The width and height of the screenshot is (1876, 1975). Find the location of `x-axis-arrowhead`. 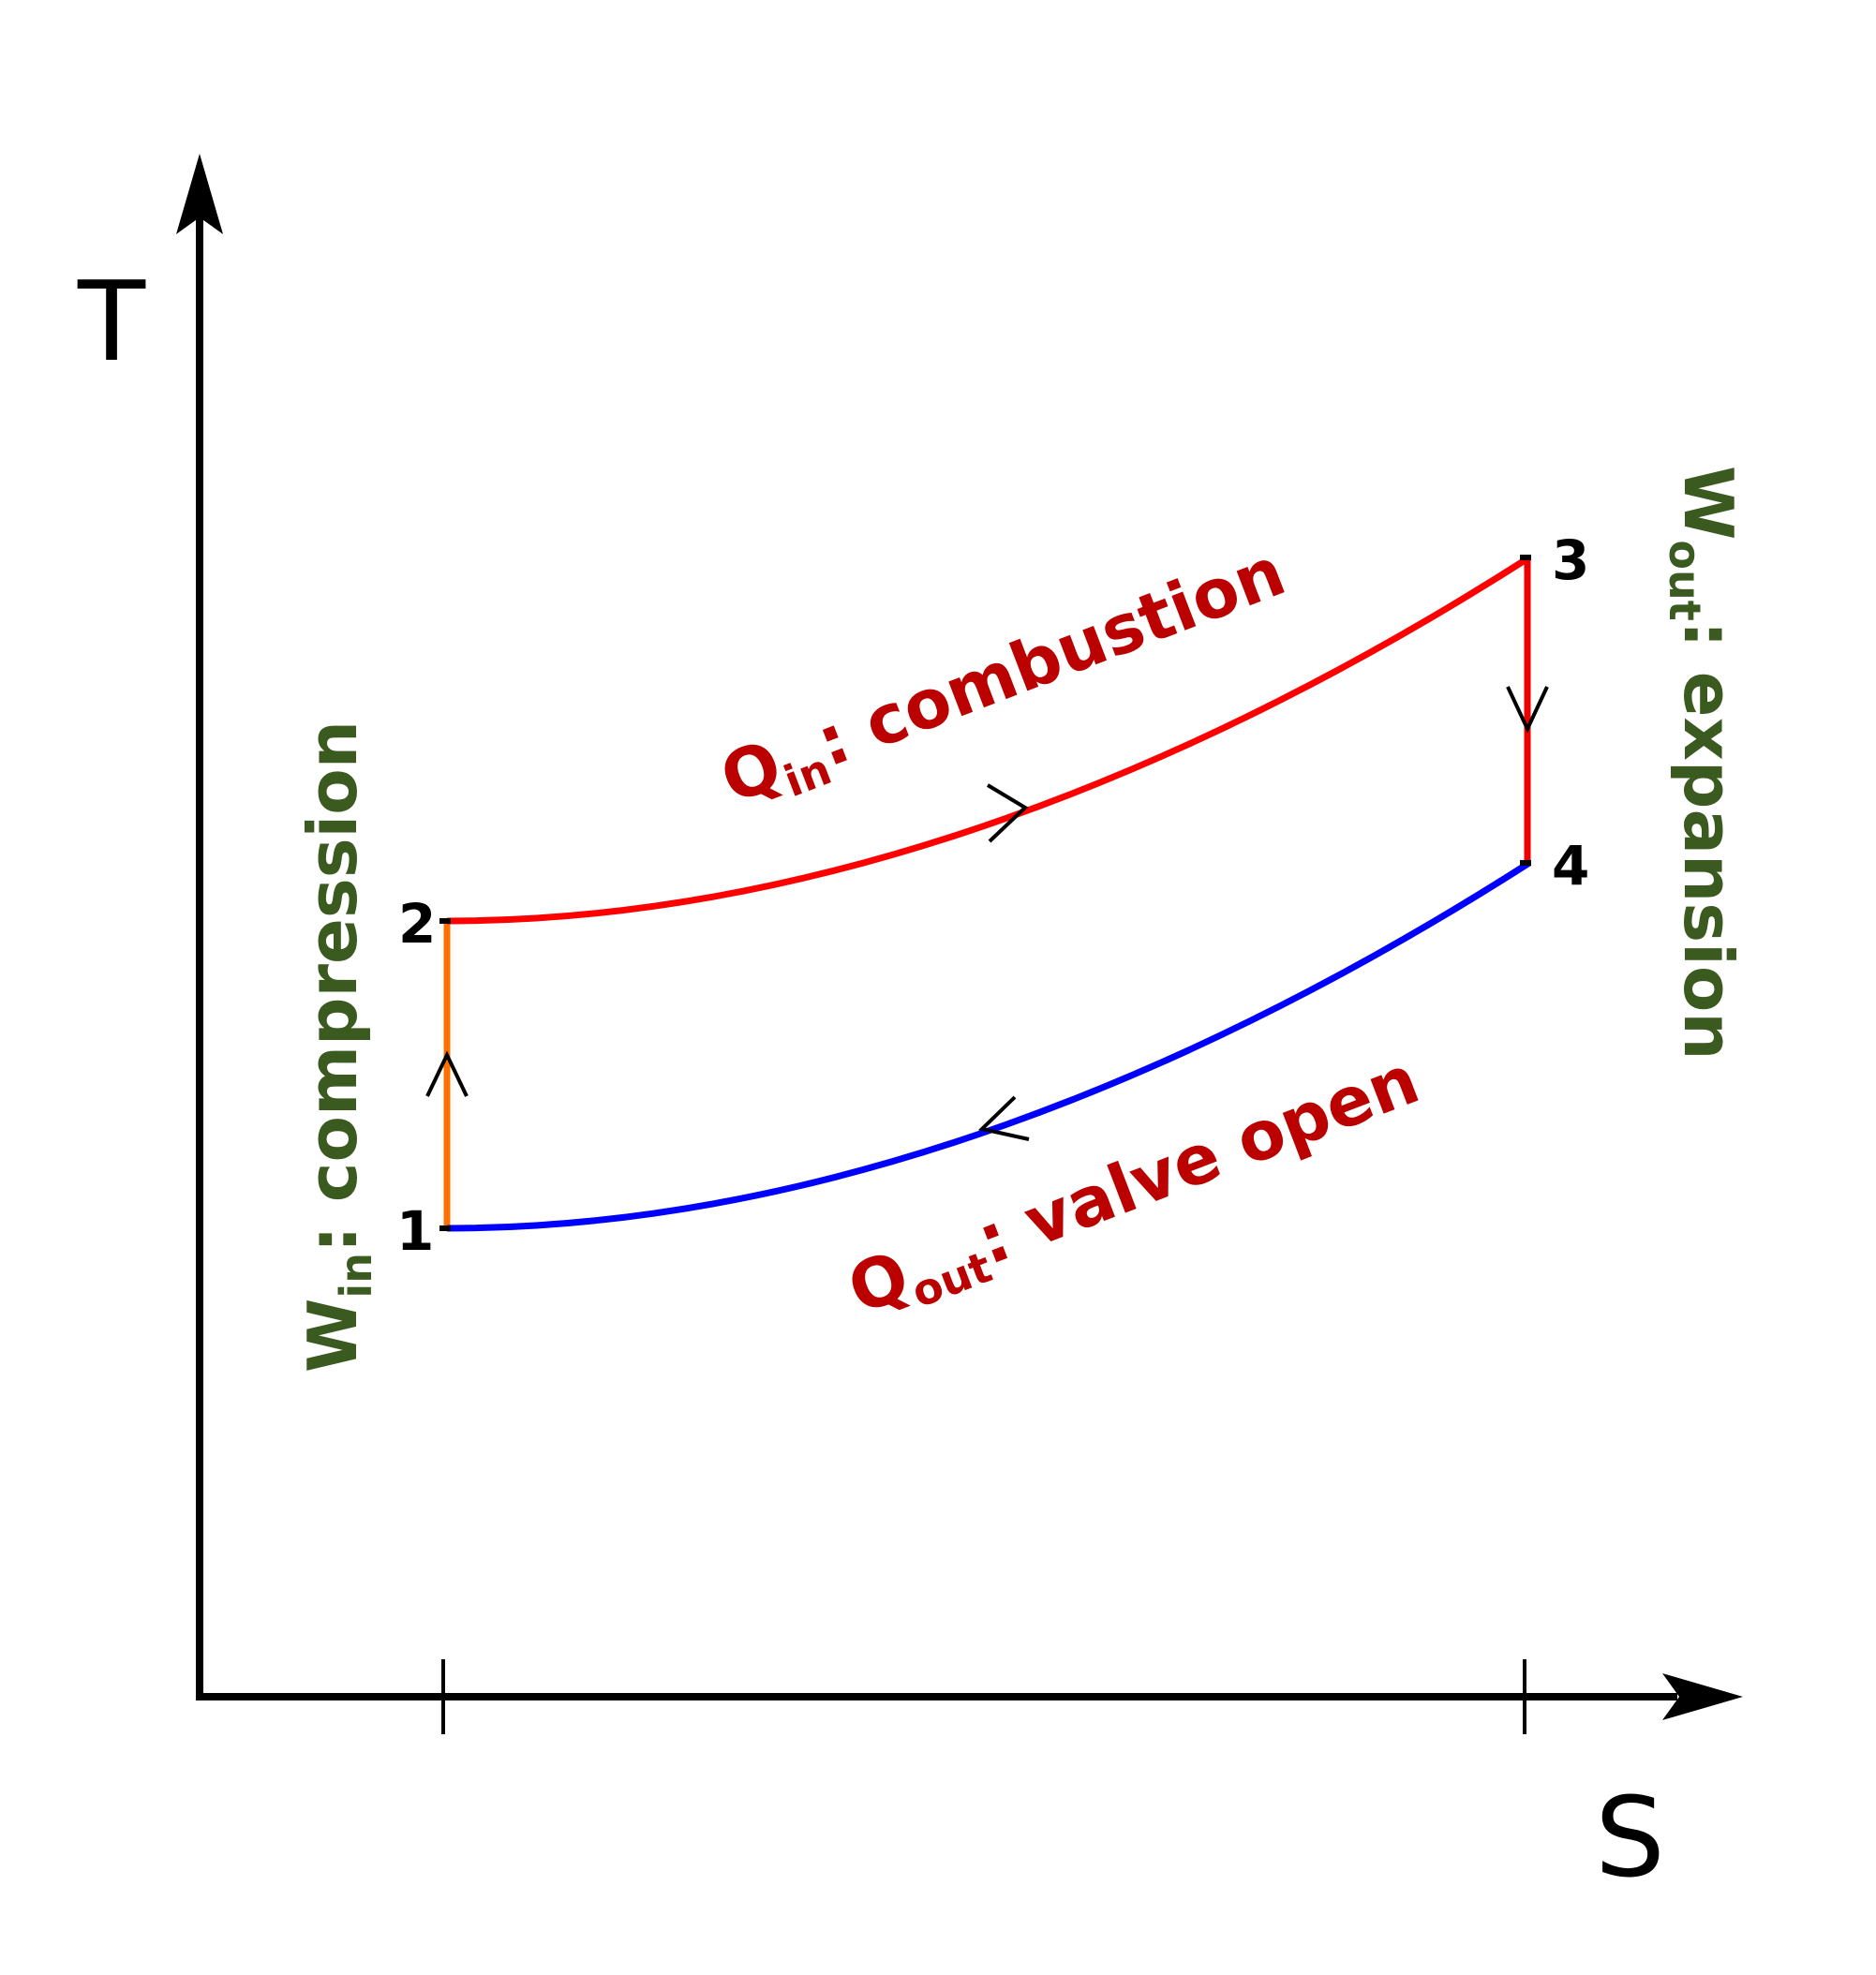

x-axis-arrowhead is located at coordinates (1703, 1696).